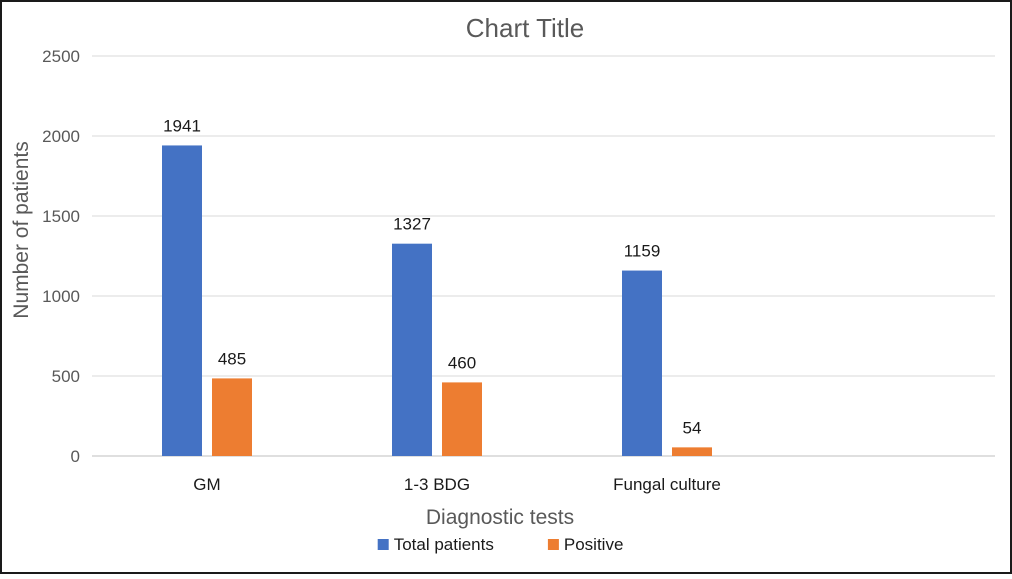  Describe the element at coordinates (667, 484) in the screenshot. I see `x-tick-label: Fungal culture` at that location.